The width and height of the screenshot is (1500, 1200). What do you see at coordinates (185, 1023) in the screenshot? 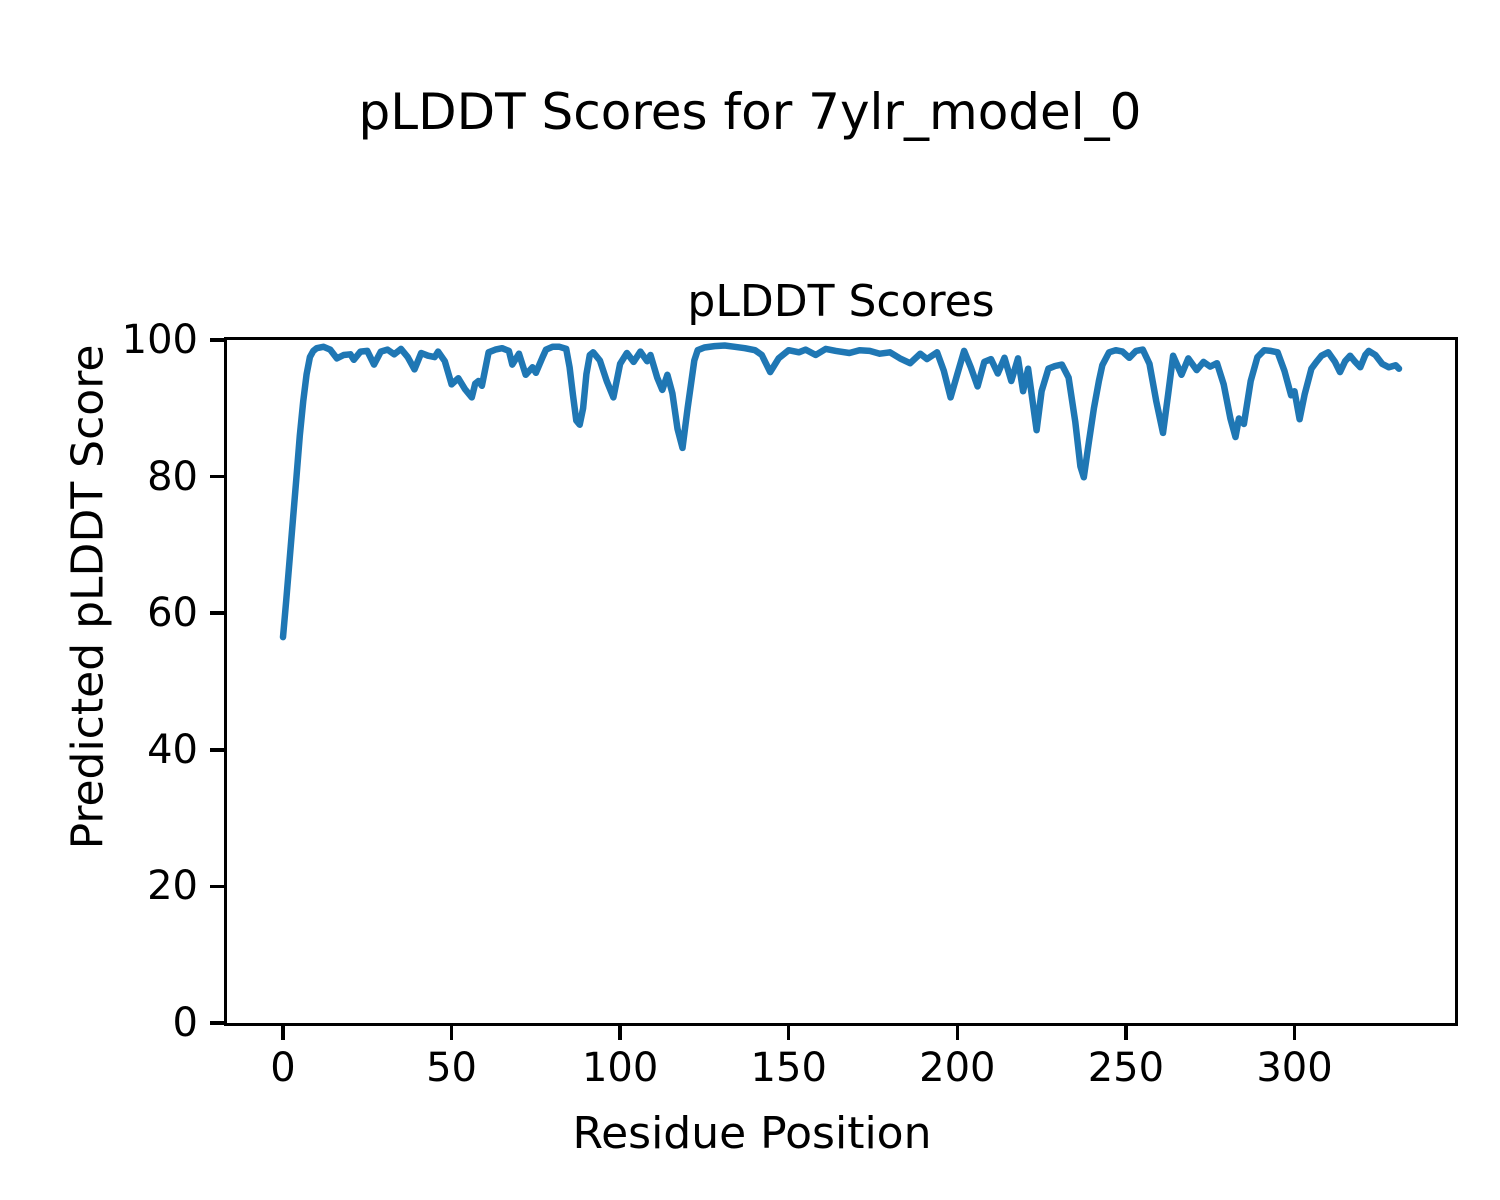
I see `y-tick-label: 0` at bounding box center [185, 1023].